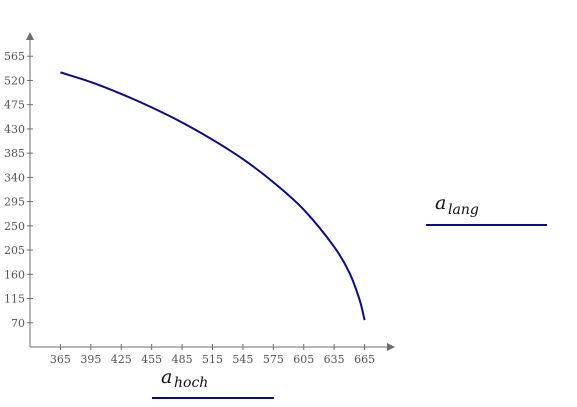  Describe the element at coordinates (14, 250) in the screenshot. I see `y-tick-label: 205` at that location.